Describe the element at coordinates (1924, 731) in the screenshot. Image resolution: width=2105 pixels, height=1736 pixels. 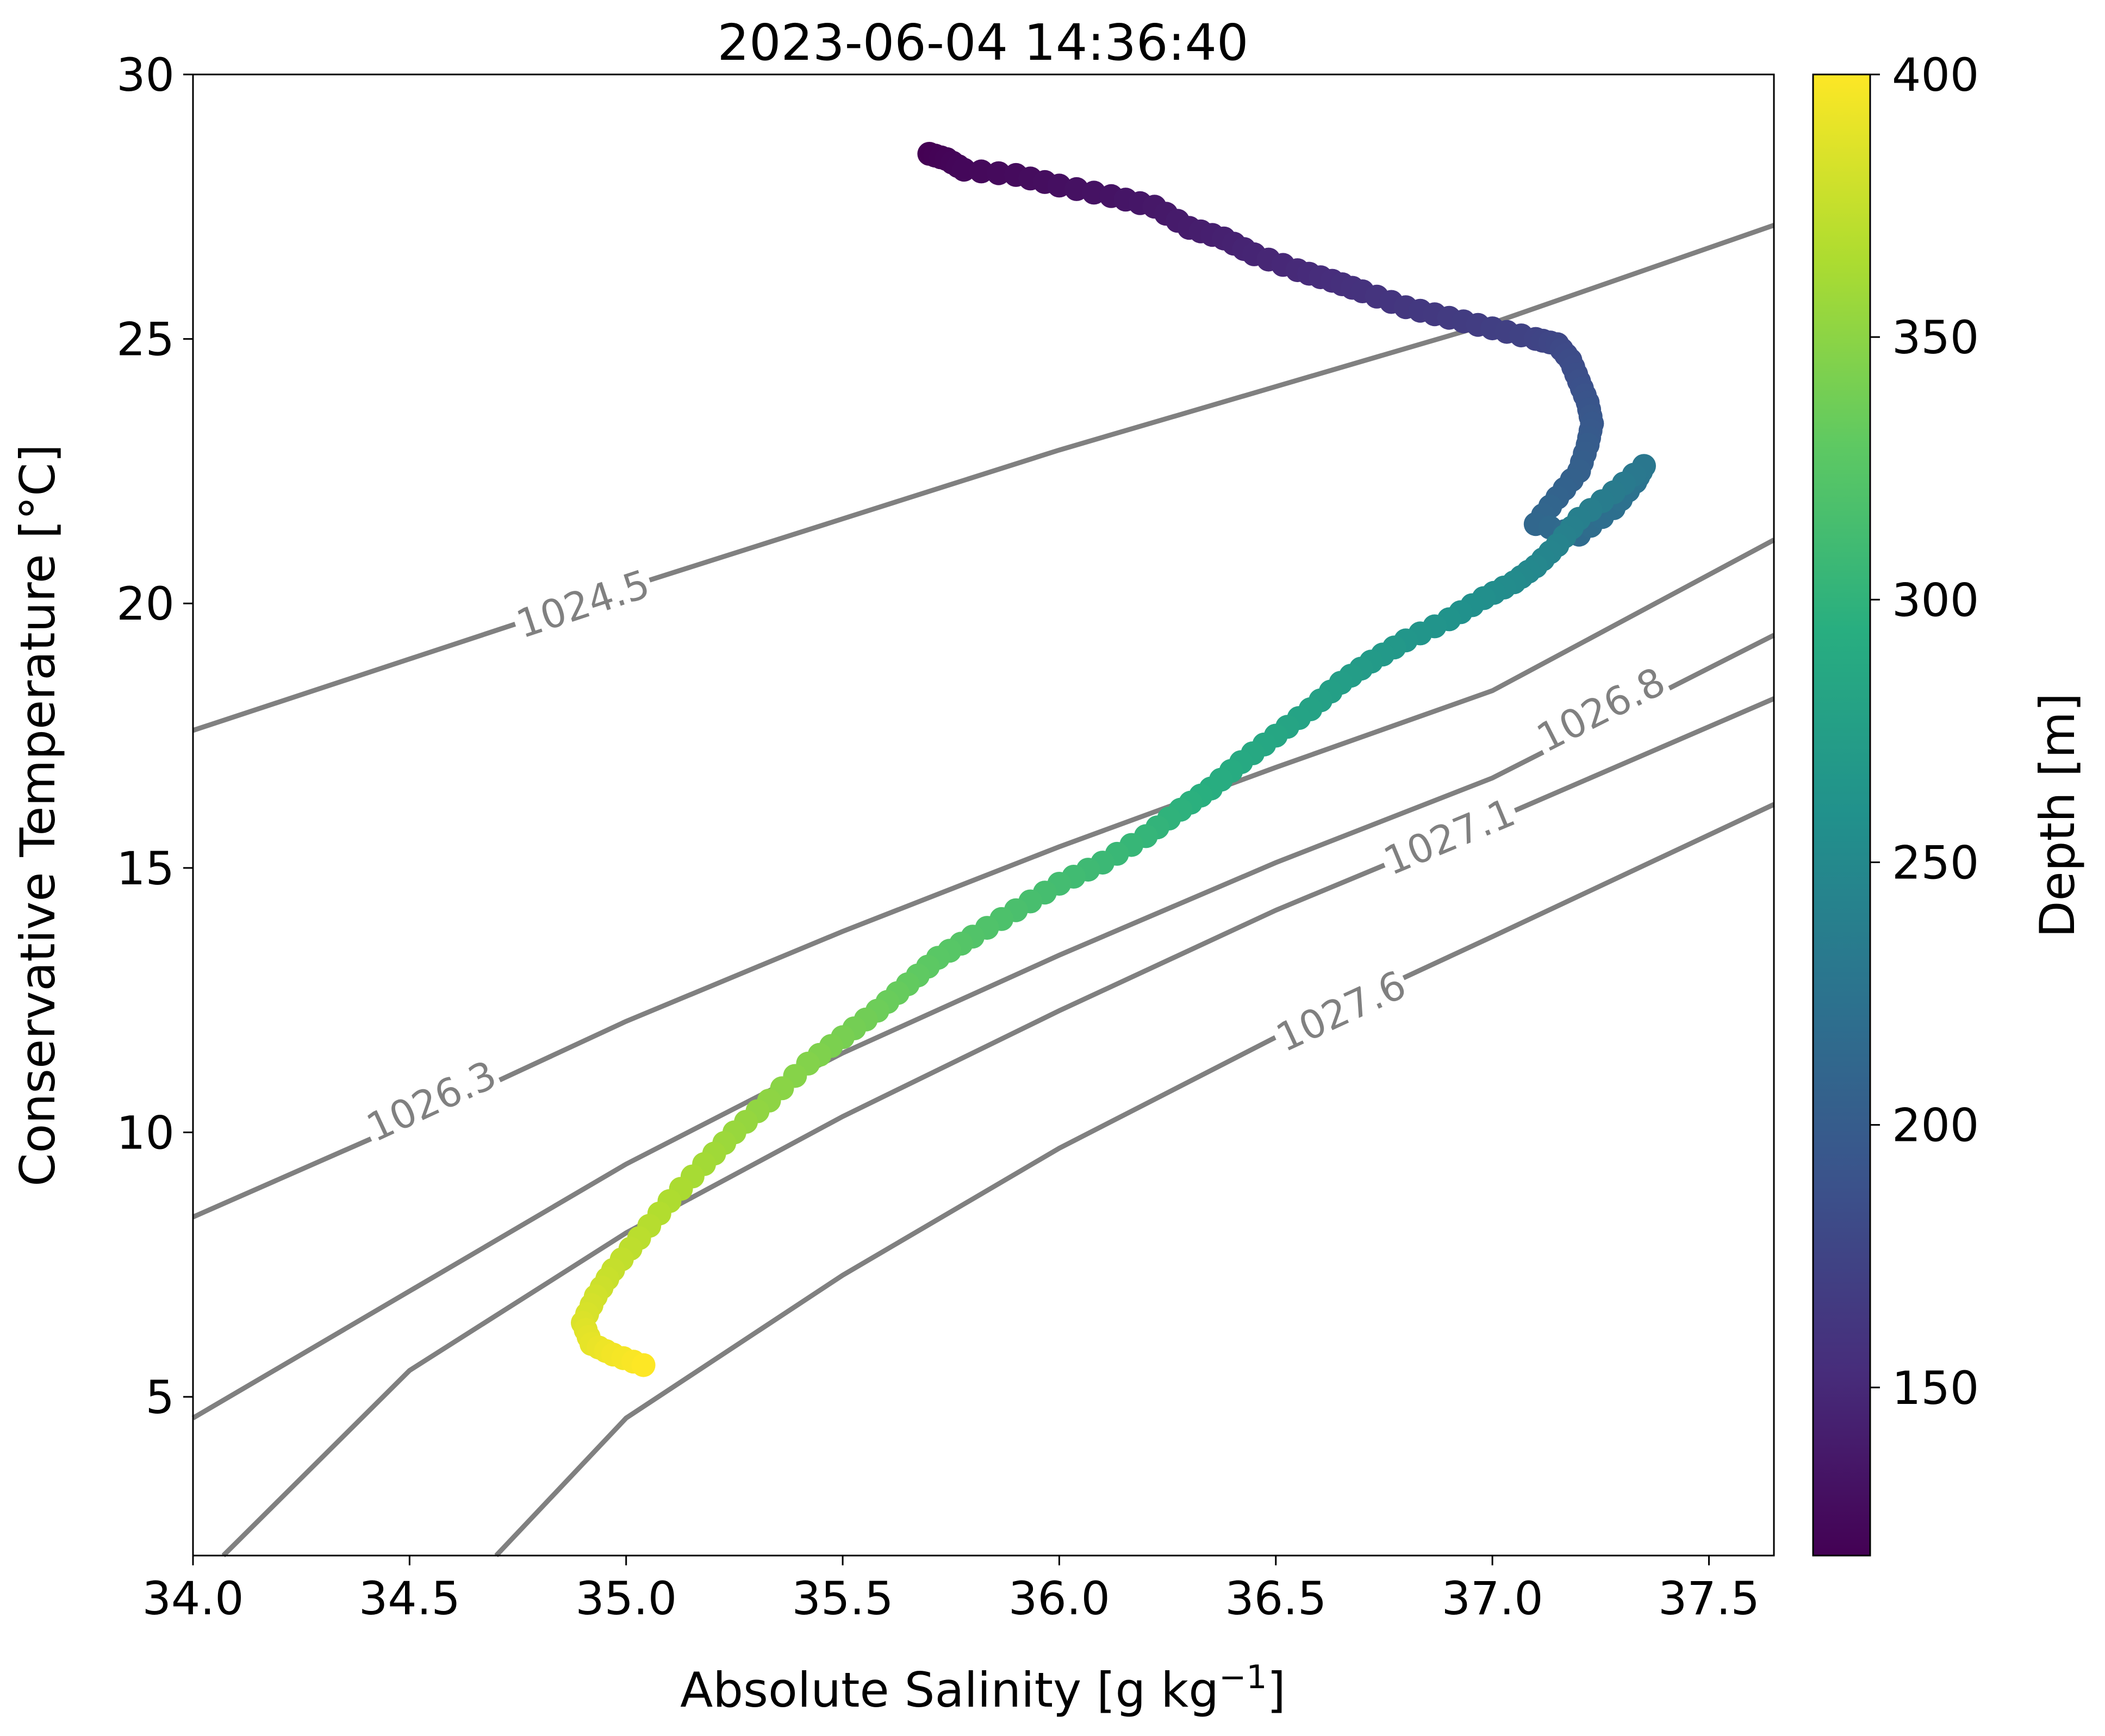
I see `colorbar-ticks: 150 200 250 300 350 400` at that location.